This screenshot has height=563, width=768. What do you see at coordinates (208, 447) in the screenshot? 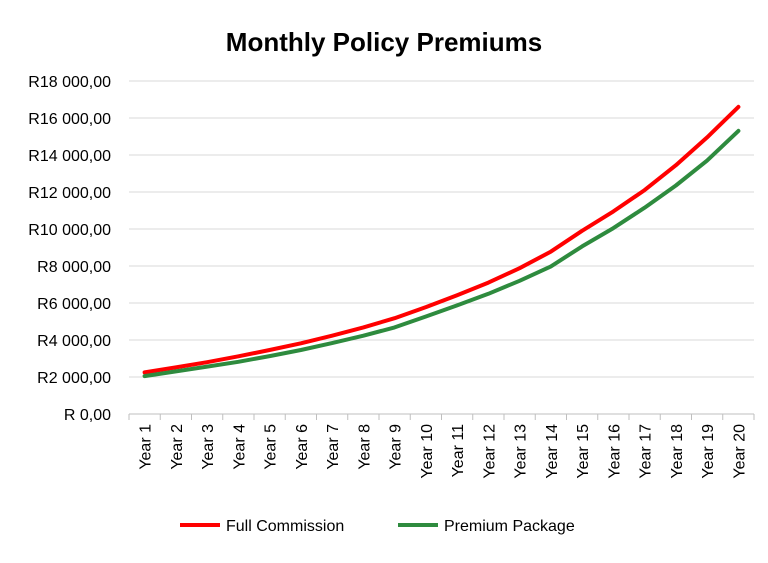
I see `x-tick-label: Year 3` at bounding box center [208, 447].